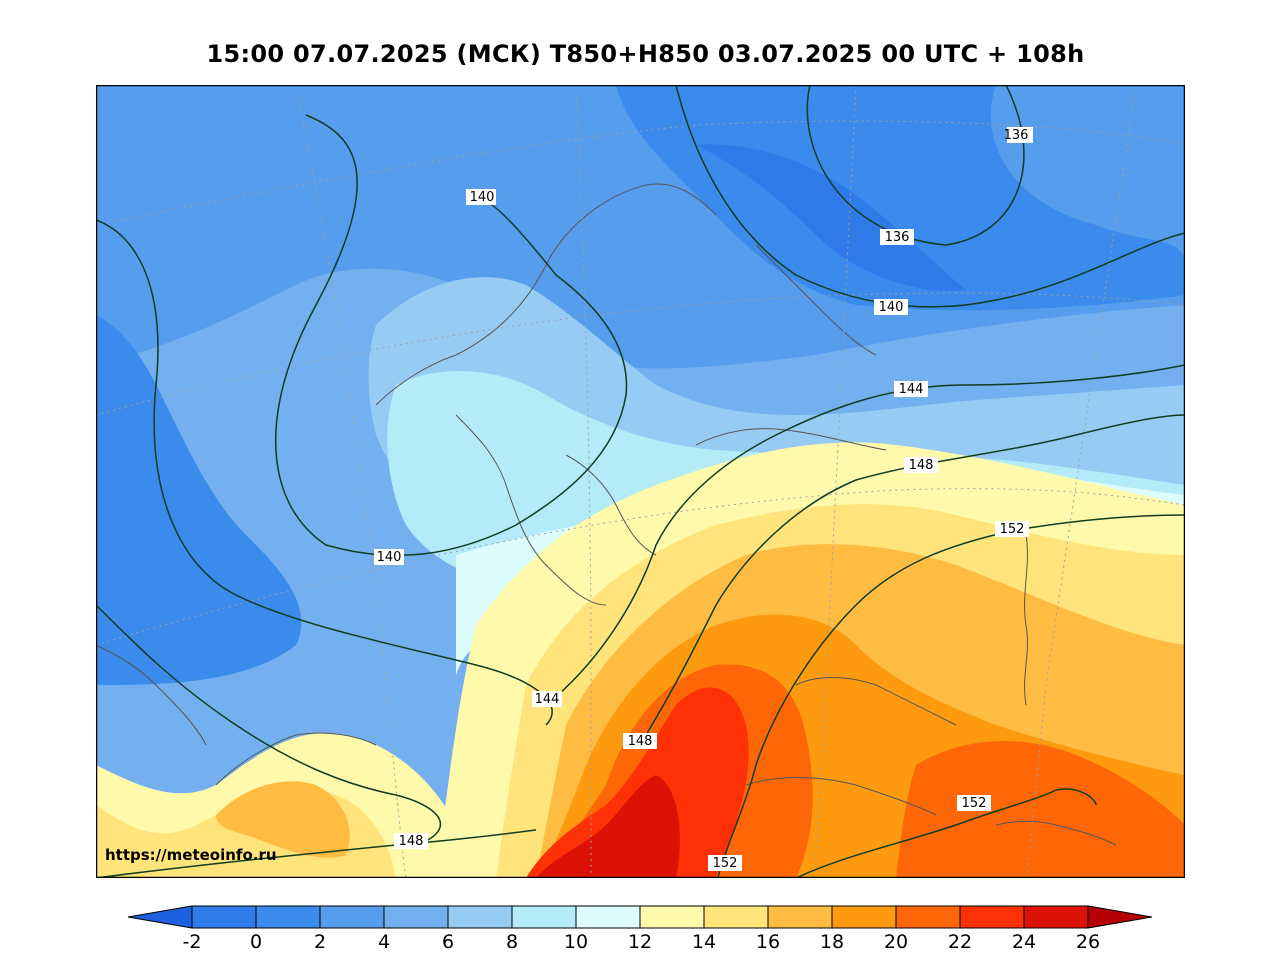 This screenshot has width=1281, height=963. I want to click on colorbar-tick-label: 12, so click(640, 942).